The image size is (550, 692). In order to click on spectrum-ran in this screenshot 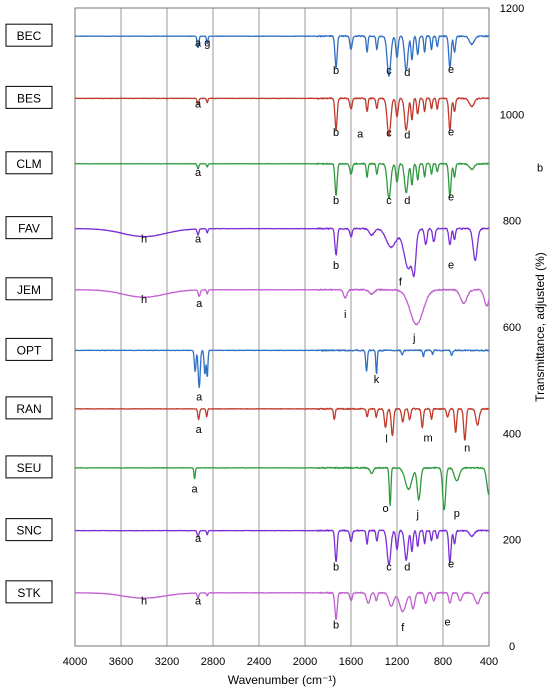, I will do `click(282, 424)`.